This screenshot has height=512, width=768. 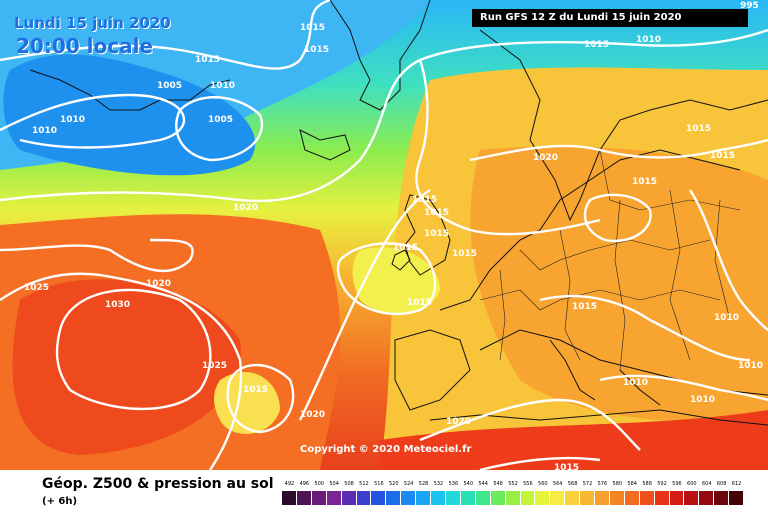 What do you see at coordinates (528, 484) in the screenshot?
I see `scale-value: 556` at bounding box center [528, 484].